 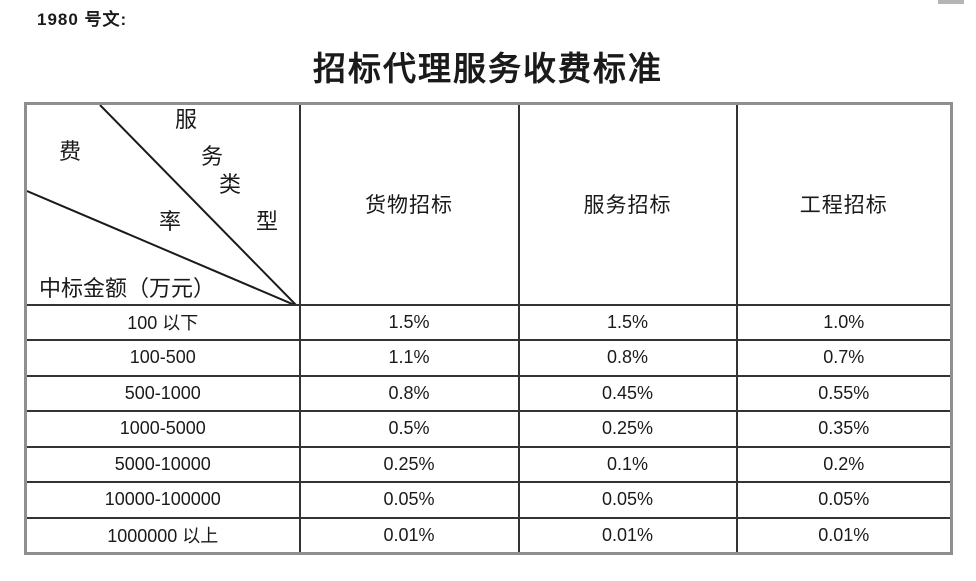 I want to click on amount-range-cell: 10000-100000, so click(x=162, y=500).